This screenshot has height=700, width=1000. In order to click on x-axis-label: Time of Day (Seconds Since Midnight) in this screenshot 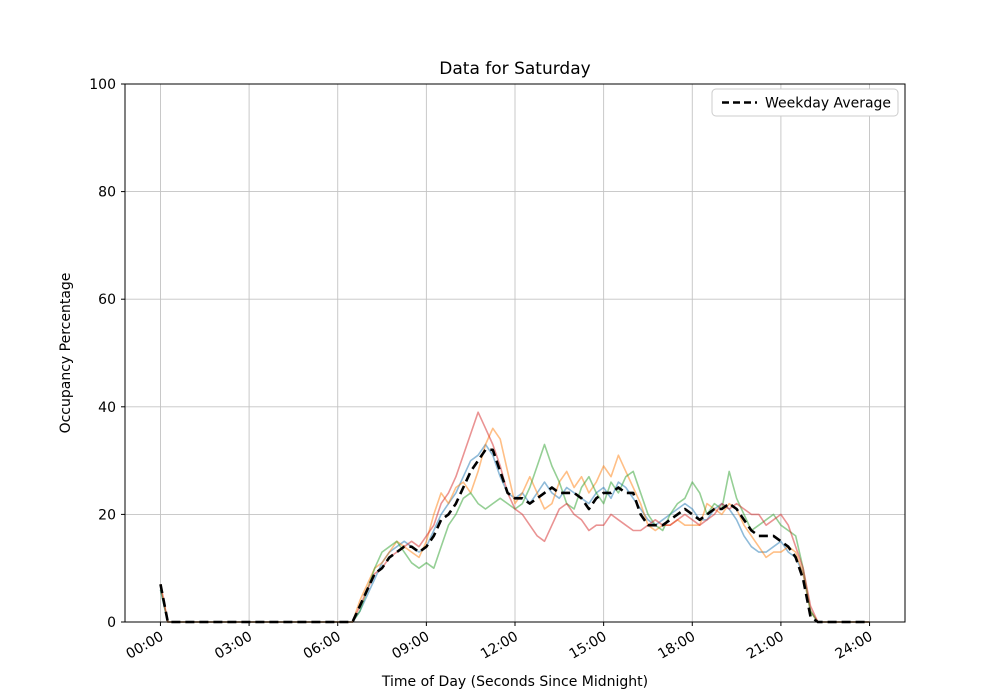, I will do `click(514, 682)`.